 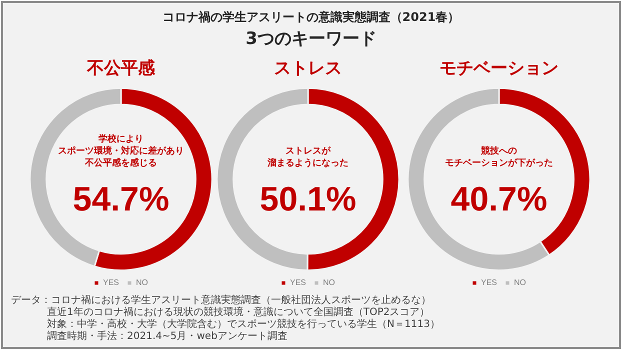 What do you see at coordinates (498, 151) in the screenshot?
I see `text: 競技への` at bounding box center [498, 151].